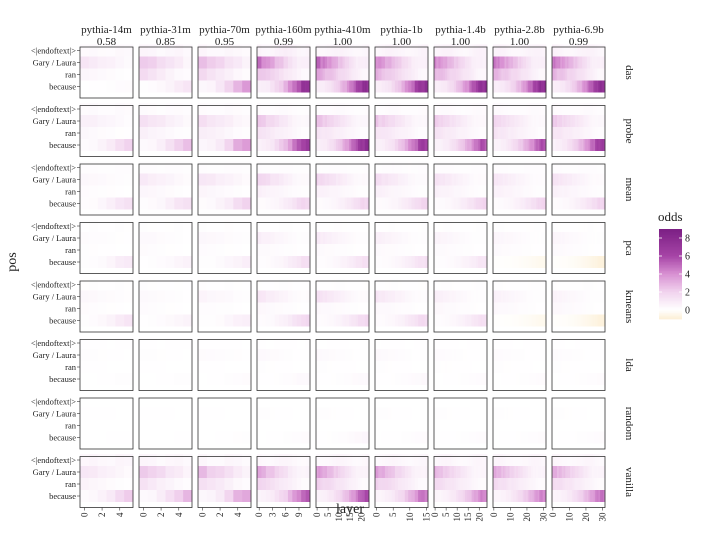 This screenshot has height=535, width=706. Describe the element at coordinates (319, 309) in the screenshot. I see `heatmap-cell-kmeans-pythia-410m-pos2-layer1` at that location.